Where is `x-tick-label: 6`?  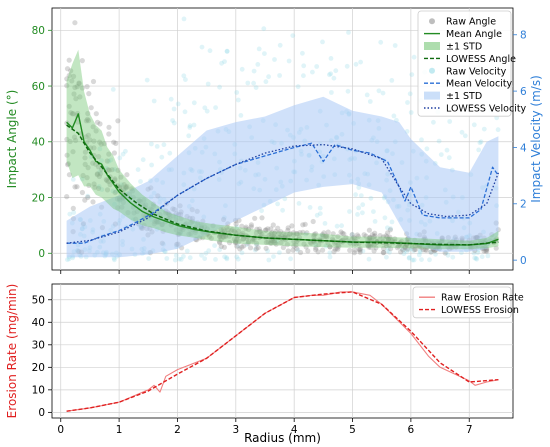
x-tick-label: 6 is located at coordinates (411, 430).